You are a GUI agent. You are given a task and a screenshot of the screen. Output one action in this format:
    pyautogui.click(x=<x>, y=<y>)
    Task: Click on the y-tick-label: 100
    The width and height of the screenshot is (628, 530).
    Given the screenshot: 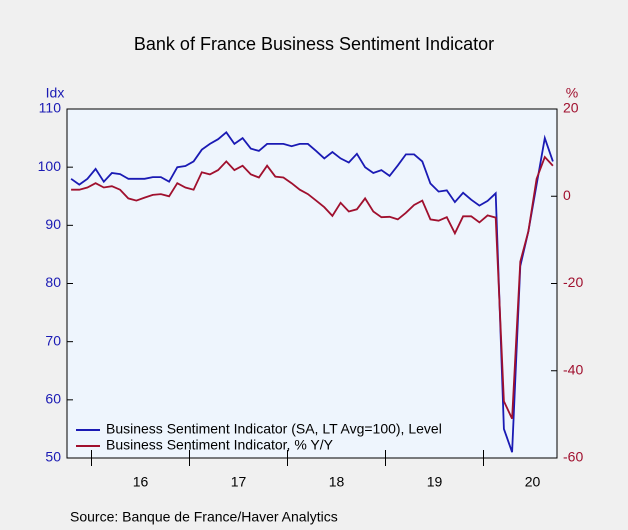 What is the action you would take?
    pyautogui.click(x=50, y=166)
    